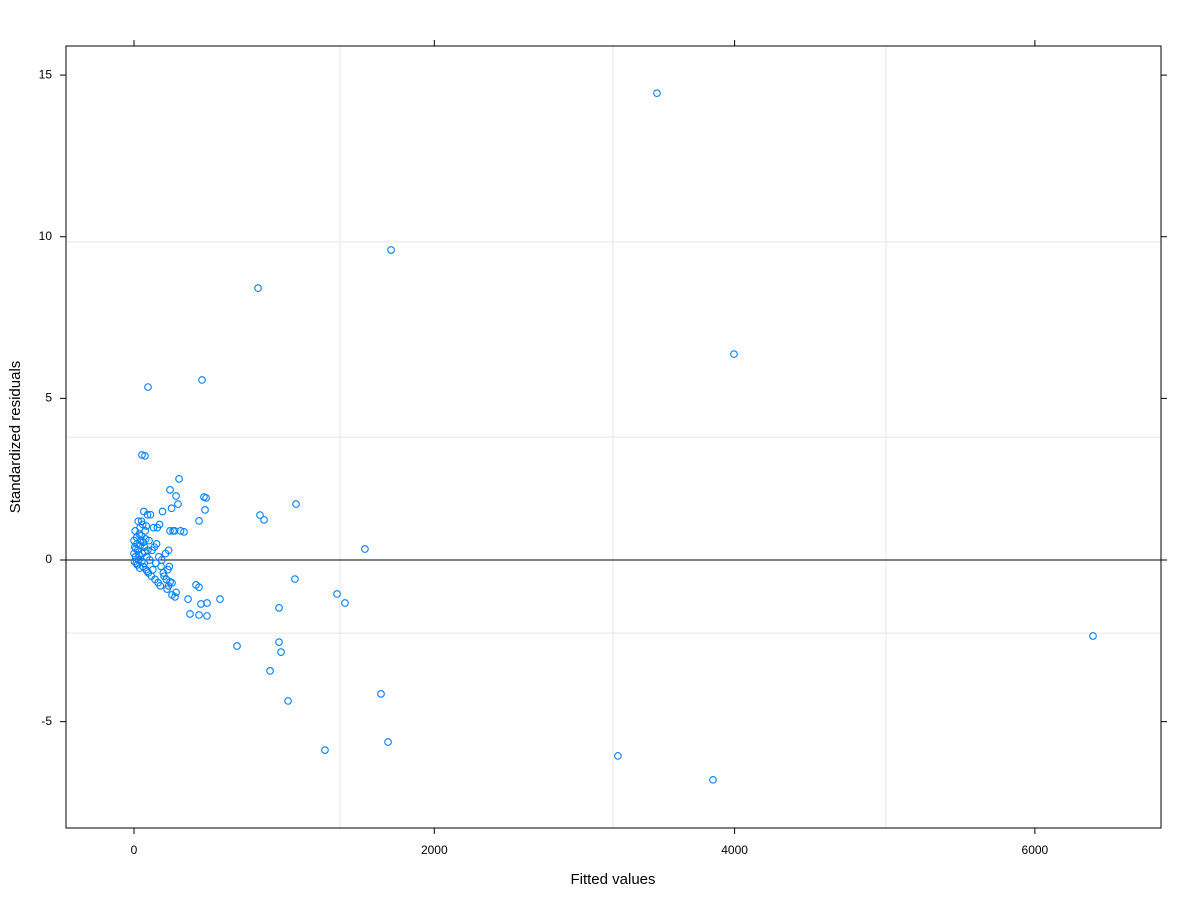  I want to click on y-tick-label: 5, so click(48, 398).